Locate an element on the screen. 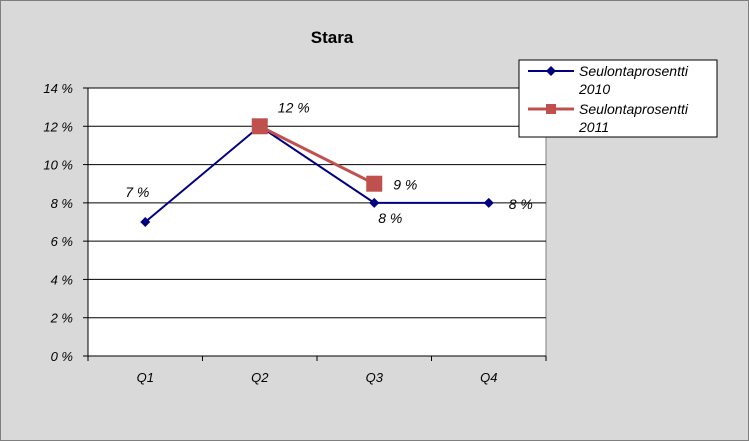  x-tick-label: Q2 is located at coordinates (260, 377).